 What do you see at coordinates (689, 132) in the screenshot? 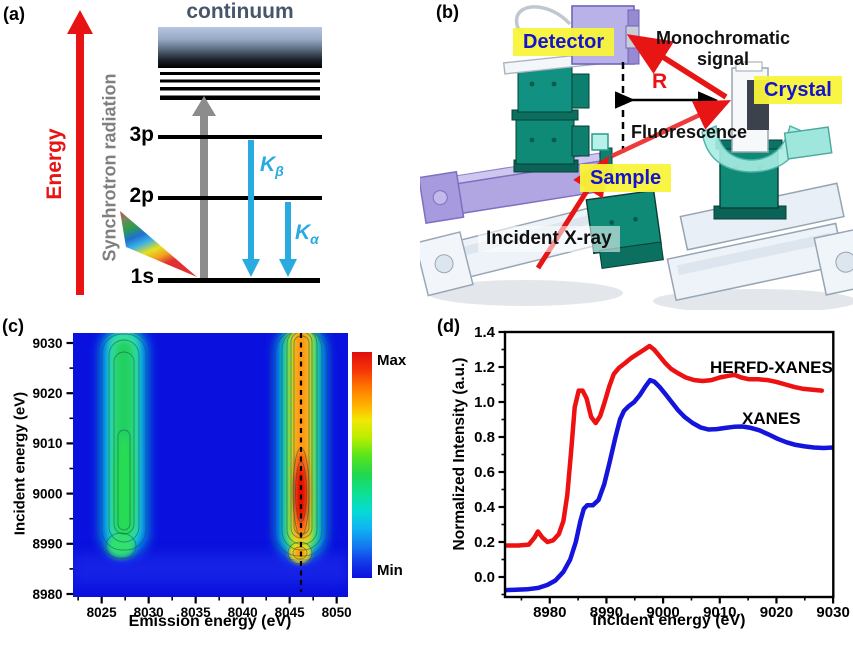
I see `fluorescence-label: Fluorescence` at bounding box center [689, 132].